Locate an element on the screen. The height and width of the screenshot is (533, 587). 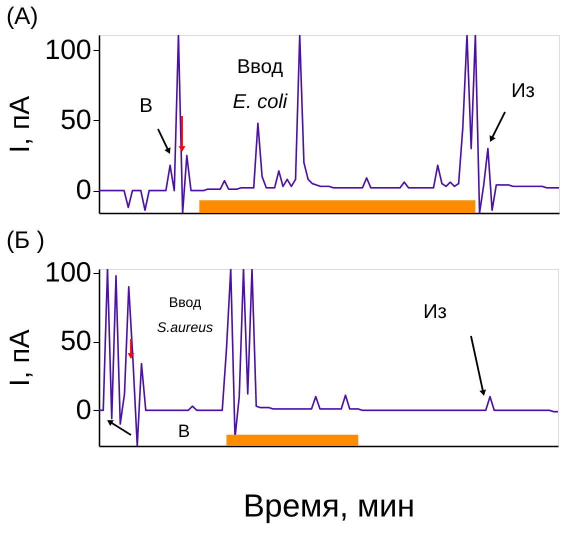
chart-title: (Б ) is located at coordinates (25, 240).